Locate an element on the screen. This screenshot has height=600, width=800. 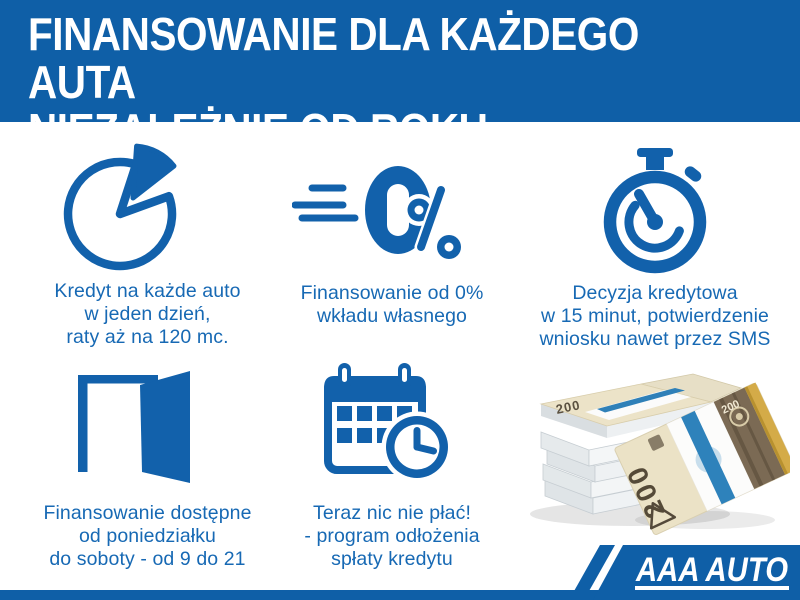
stopwatch-icon is located at coordinates (655, 211).